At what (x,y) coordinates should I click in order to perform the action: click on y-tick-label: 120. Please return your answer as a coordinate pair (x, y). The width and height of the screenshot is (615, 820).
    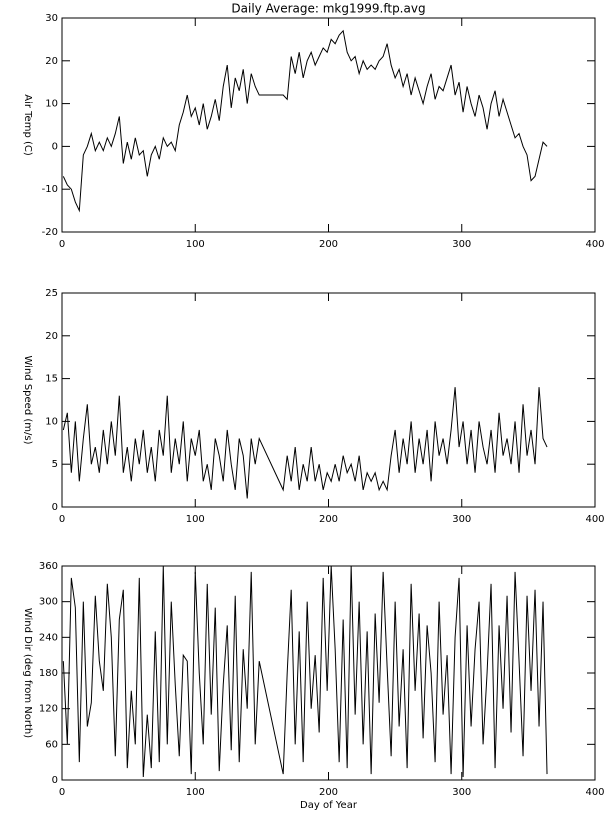
    Looking at the image, I should click on (48, 709).